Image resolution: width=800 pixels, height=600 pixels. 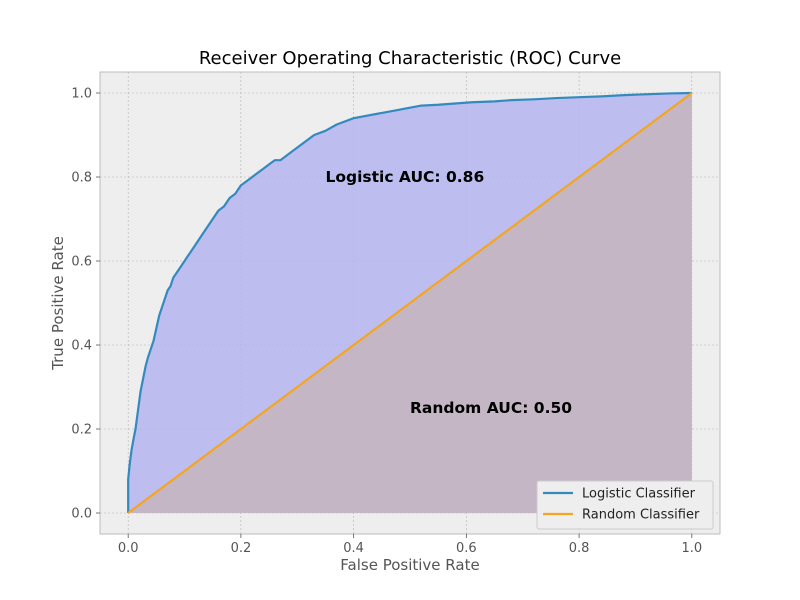 What do you see at coordinates (81, 94) in the screenshot?
I see `y-tick-label: 1.0` at bounding box center [81, 94].